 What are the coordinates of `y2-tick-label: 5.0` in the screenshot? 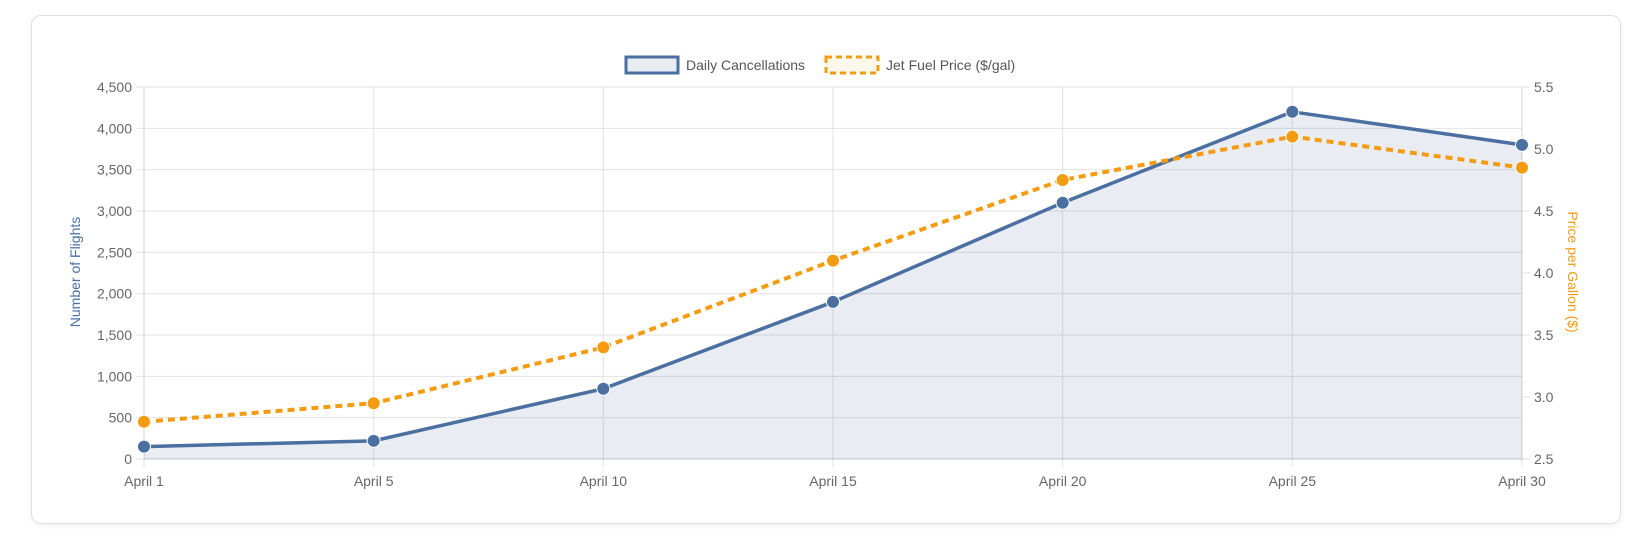 It's located at (1544, 149).